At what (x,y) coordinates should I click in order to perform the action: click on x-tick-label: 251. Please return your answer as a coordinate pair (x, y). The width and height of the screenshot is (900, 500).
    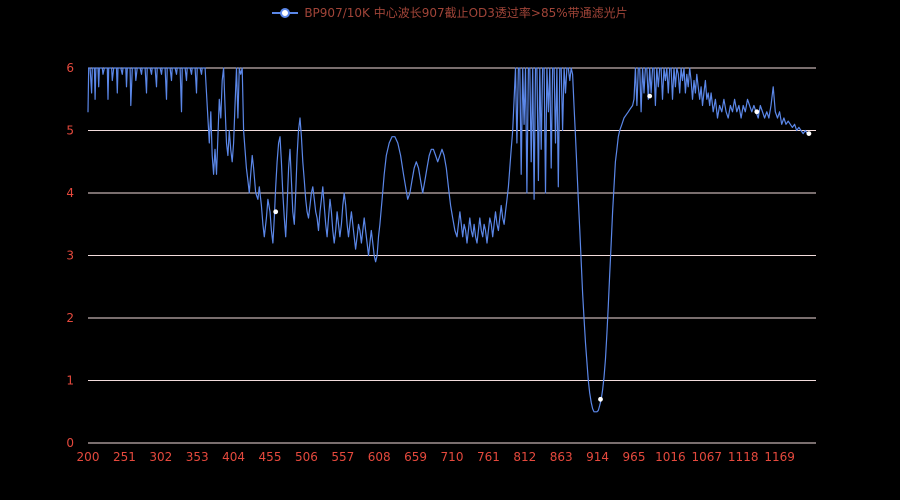
    Looking at the image, I should click on (124, 457).